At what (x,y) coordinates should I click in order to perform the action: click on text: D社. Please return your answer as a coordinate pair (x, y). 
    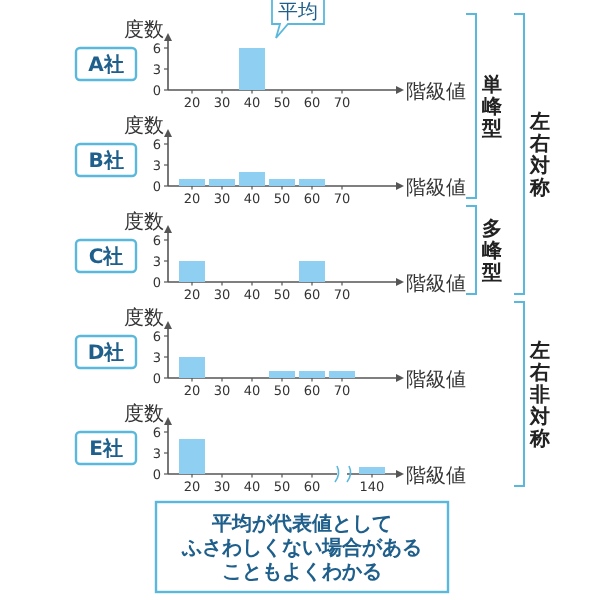
    Looking at the image, I should click on (106, 353).